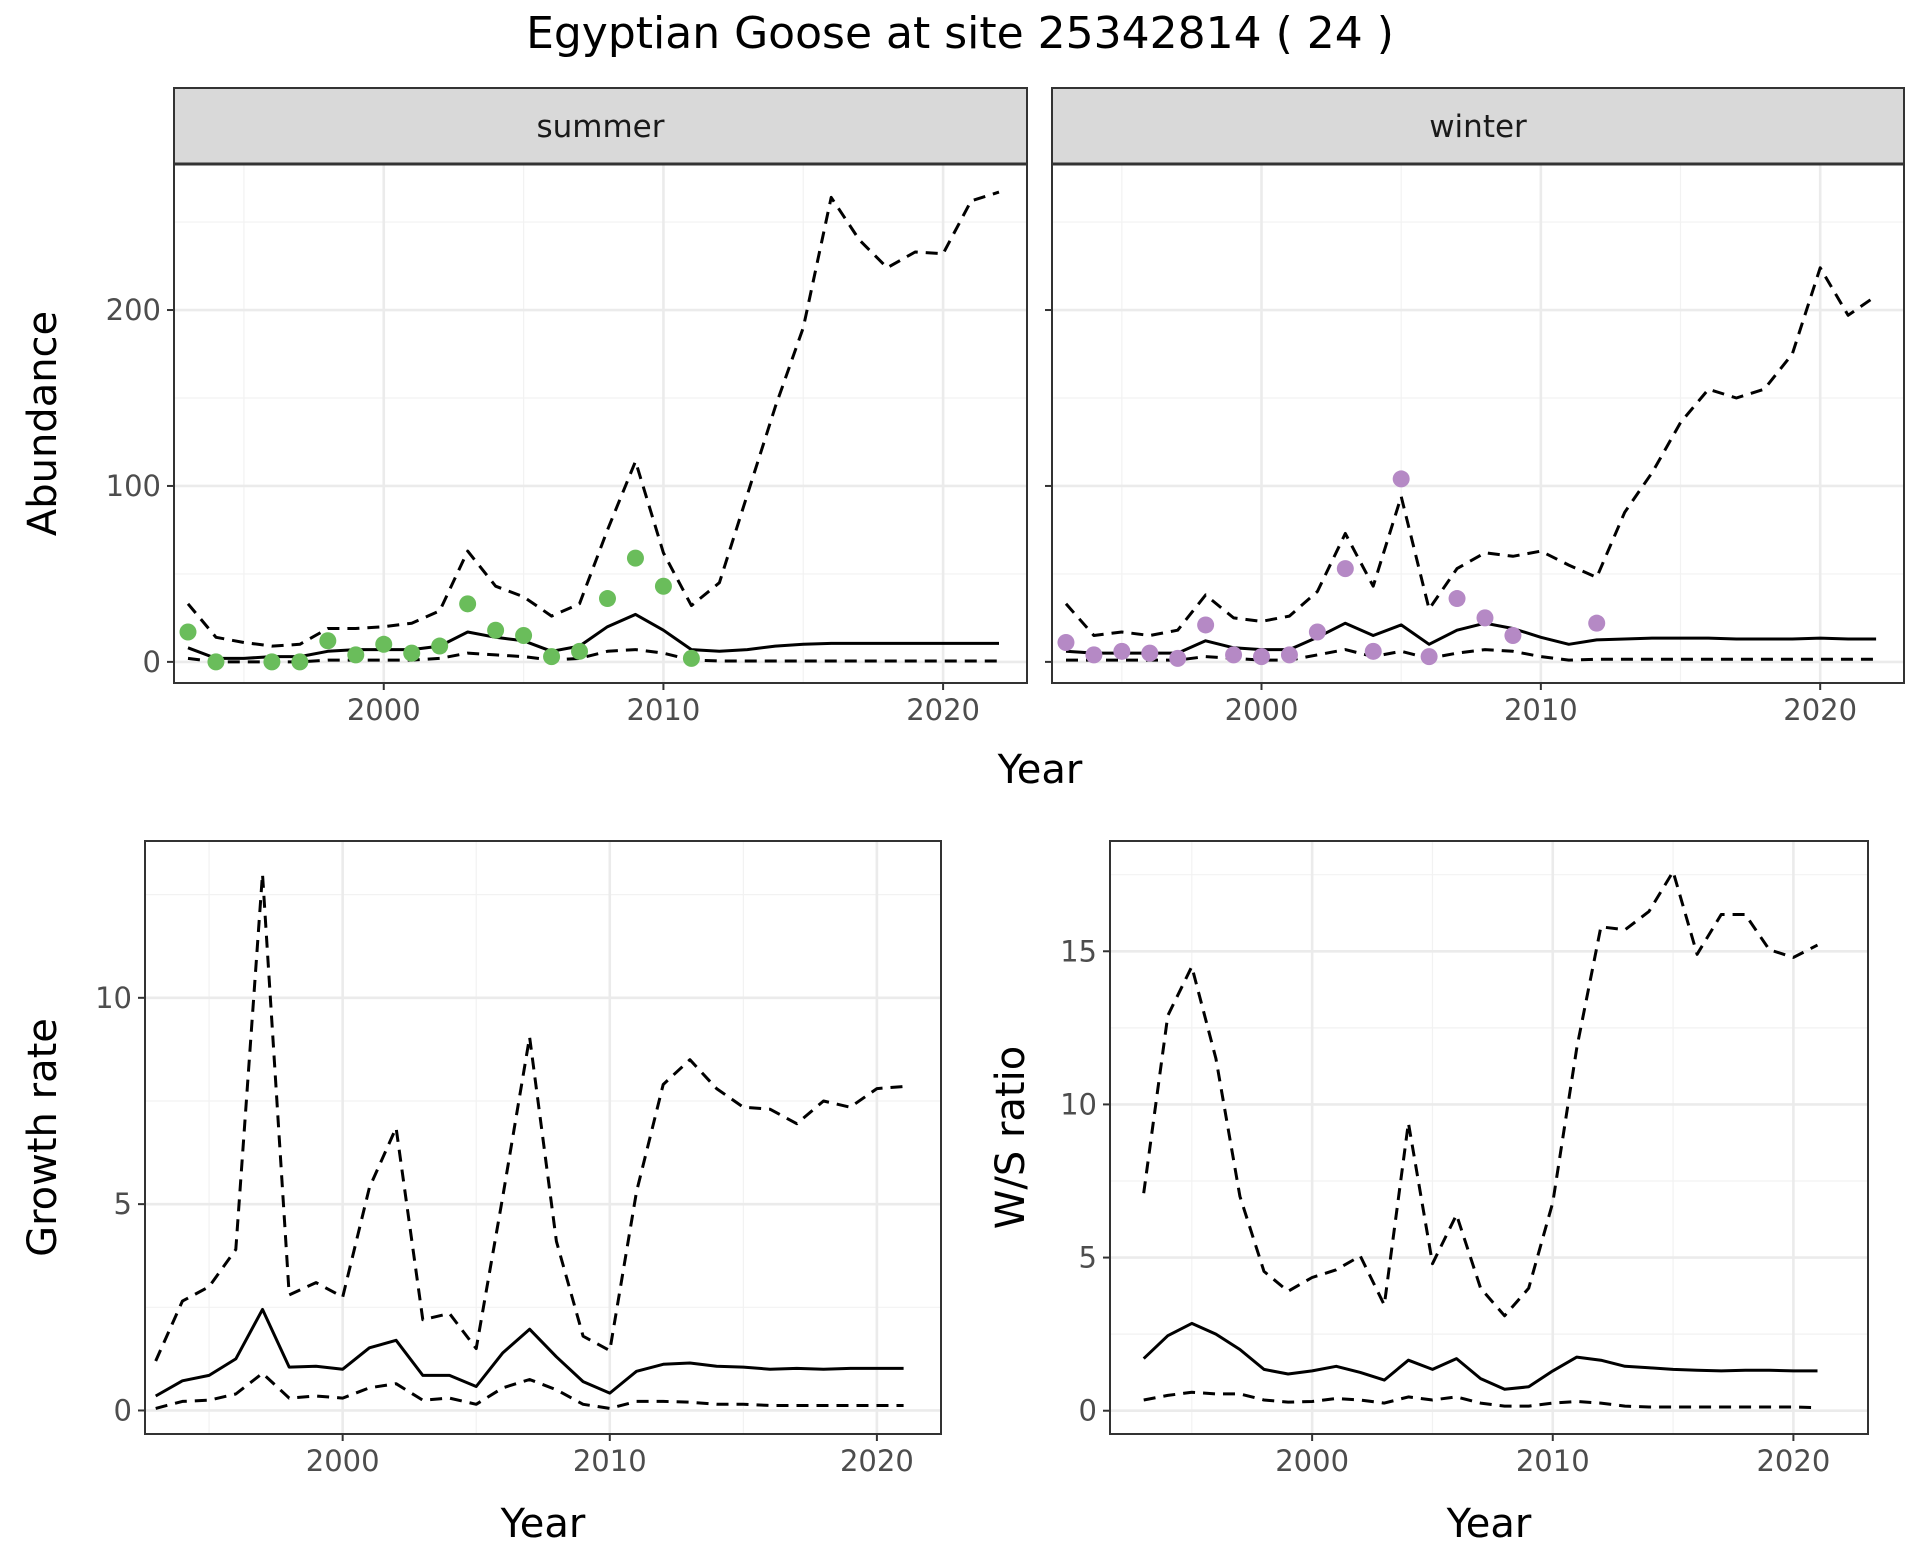 This screenshot has height=1560, width=1920. I want to click on top-x-axis-title: Year, so click(1040, 770).